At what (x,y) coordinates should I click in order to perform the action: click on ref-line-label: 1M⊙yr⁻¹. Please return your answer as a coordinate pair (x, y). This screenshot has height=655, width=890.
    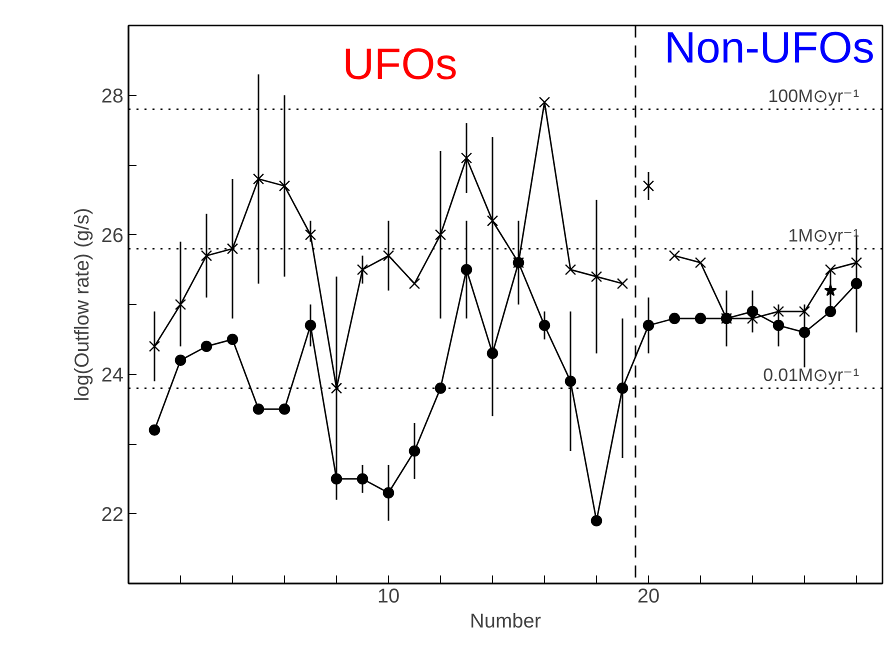
    Looking at the image, I should click on (824, 236).